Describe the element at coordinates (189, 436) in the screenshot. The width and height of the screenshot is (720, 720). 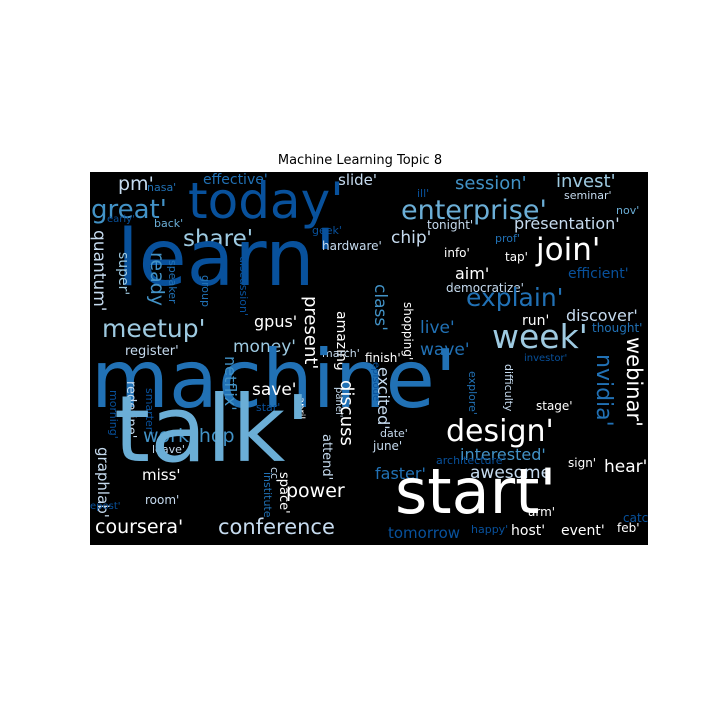
I see `word: workshop` at that location.